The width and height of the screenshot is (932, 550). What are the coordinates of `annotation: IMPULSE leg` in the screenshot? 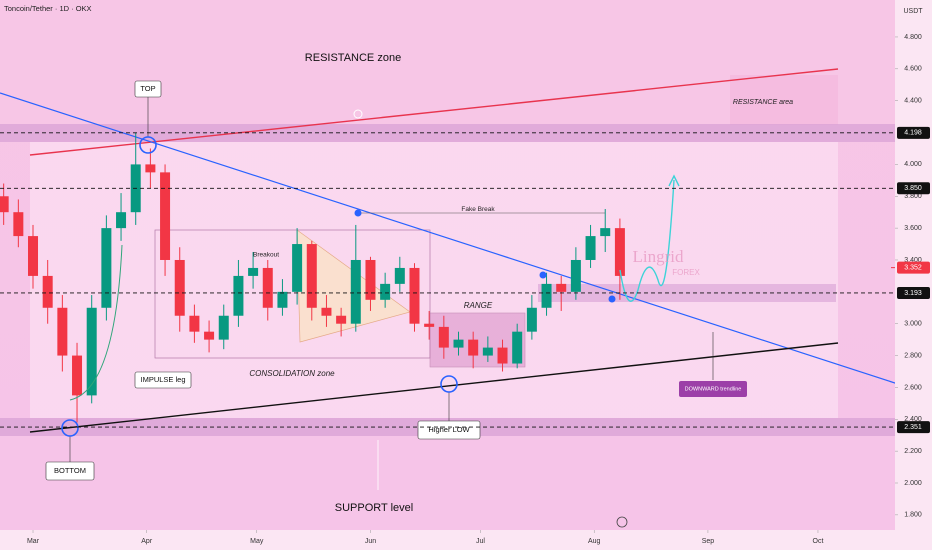 It's located at (162, 379).